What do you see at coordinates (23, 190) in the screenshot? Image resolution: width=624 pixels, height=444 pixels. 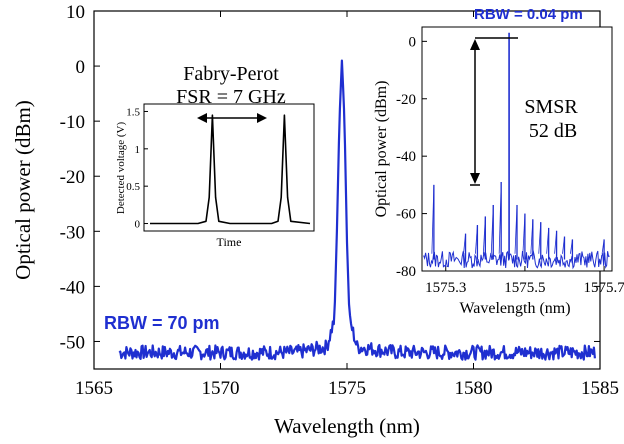 I see `main-y-axis-label: Optical power (dBm)` at bounding box center [23, 190].